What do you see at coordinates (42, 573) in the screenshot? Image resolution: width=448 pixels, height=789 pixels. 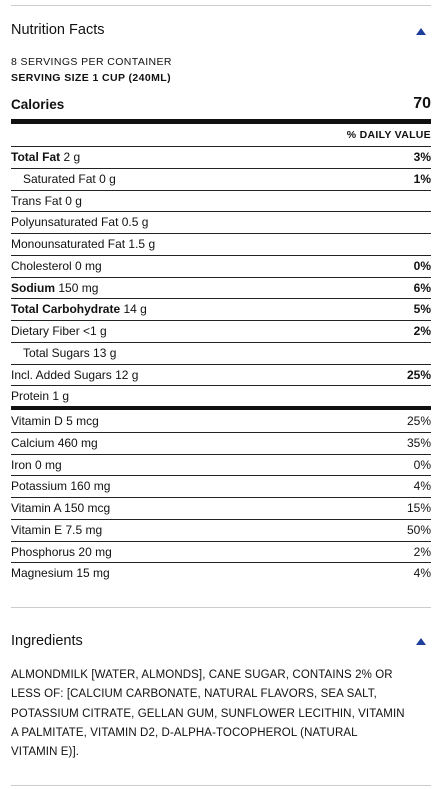 I see `nutrient-name: Magnesium` at bounding box center [42, 573].